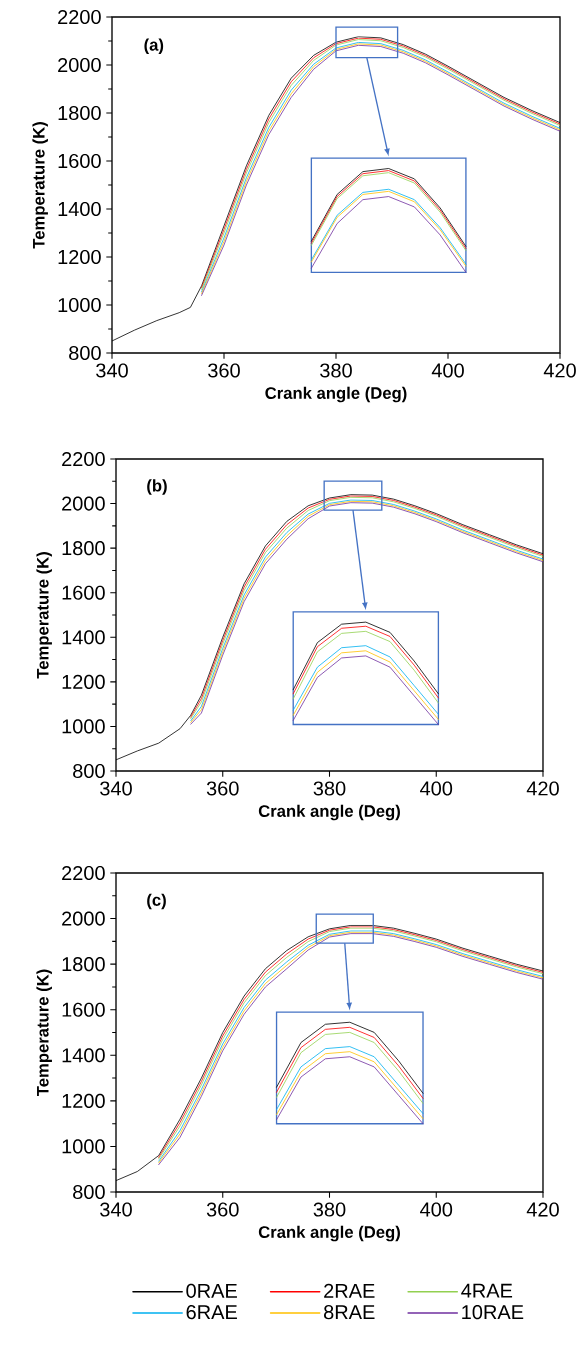 The width and height of the screenshot is (585, 1348). Describe the element at coordinates (154, 46) in the screenshot. I see `text: (a)` at that location.